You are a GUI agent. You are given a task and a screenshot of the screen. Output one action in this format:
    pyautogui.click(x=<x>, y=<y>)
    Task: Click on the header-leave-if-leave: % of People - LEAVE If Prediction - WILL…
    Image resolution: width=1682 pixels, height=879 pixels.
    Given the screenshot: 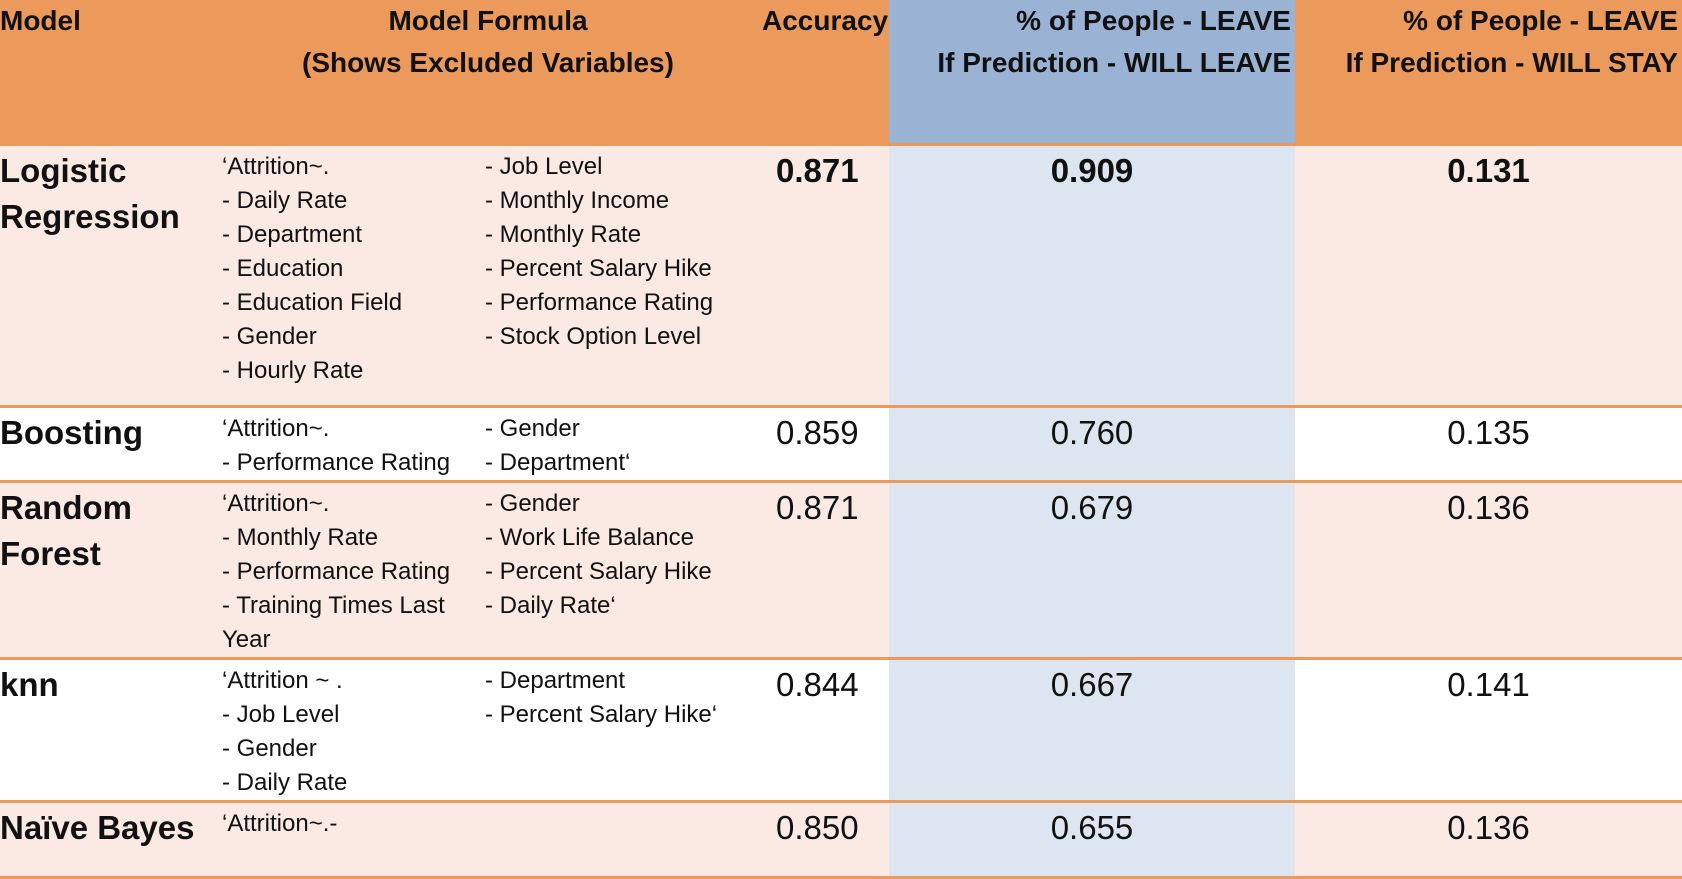 What is the action you would take?
    pyautogui.click(x=1092, y=72)
    